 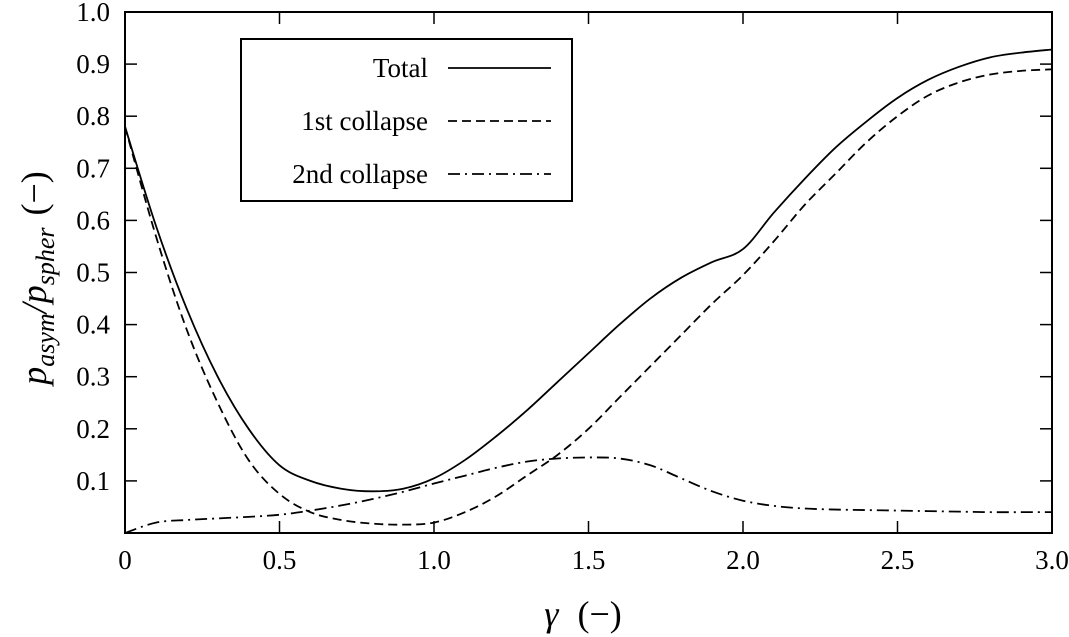 I want to click on y-tick-label: 1.0, so click(x=93, y=13).